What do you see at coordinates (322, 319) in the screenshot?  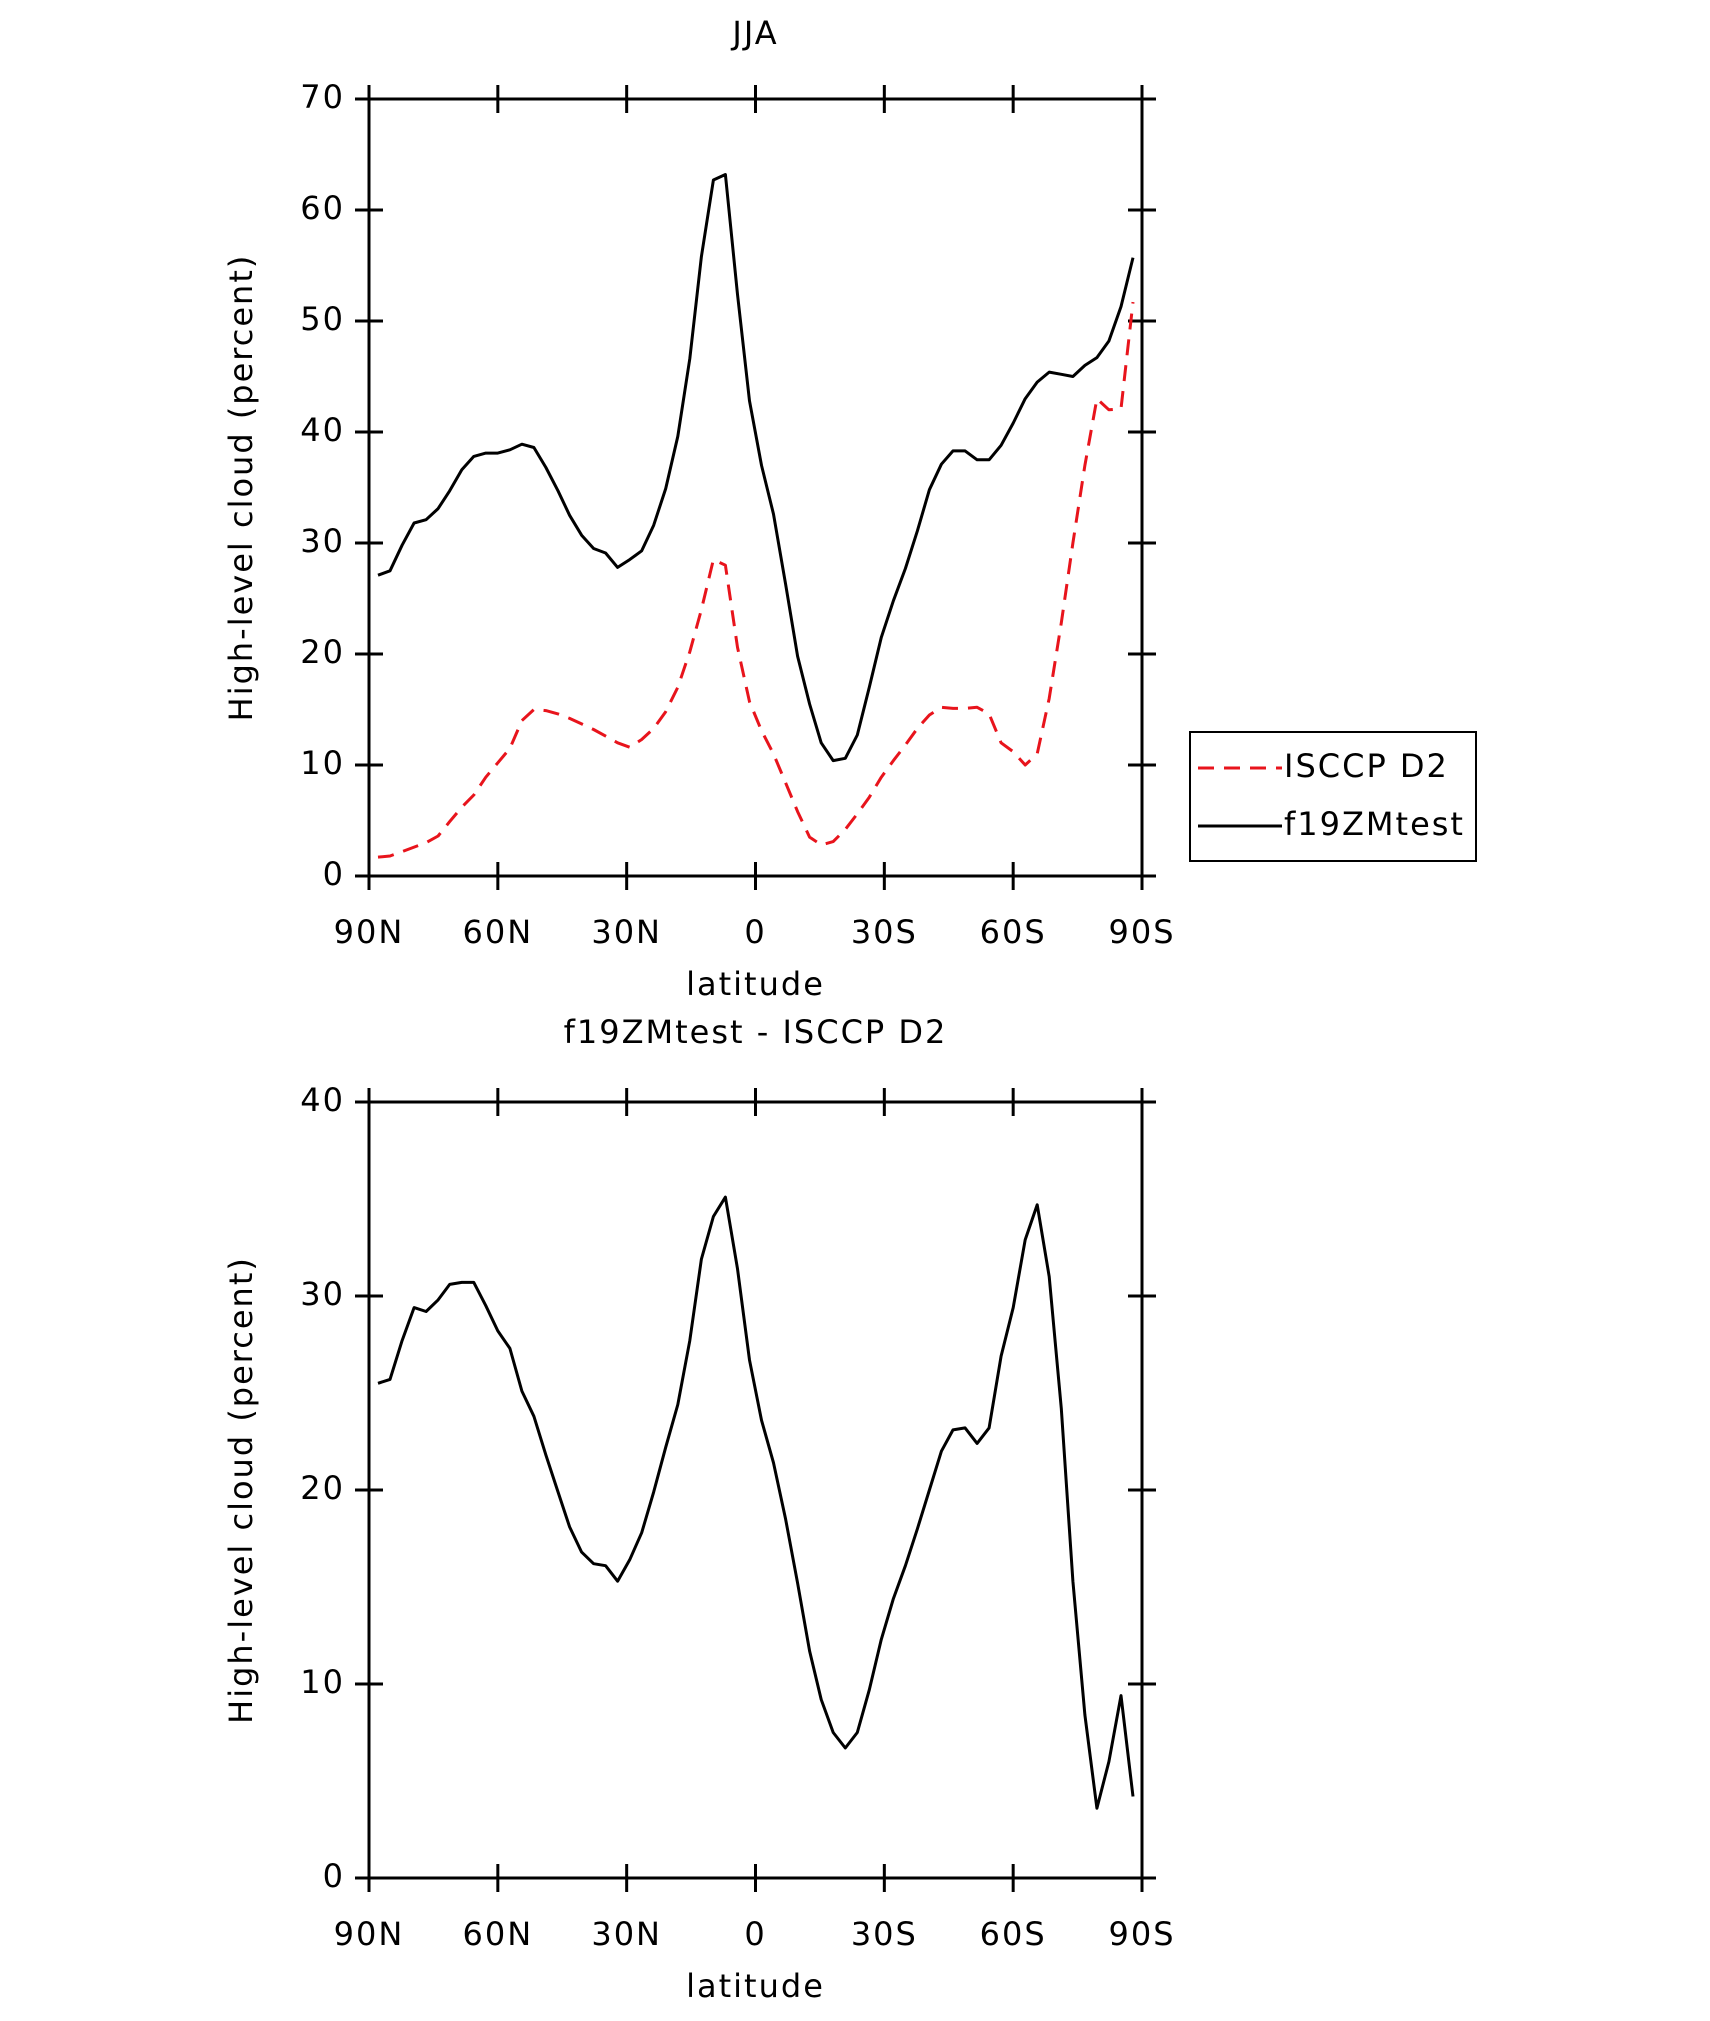 I see `y-tick-label: 50` at bounding box center [322, 319].